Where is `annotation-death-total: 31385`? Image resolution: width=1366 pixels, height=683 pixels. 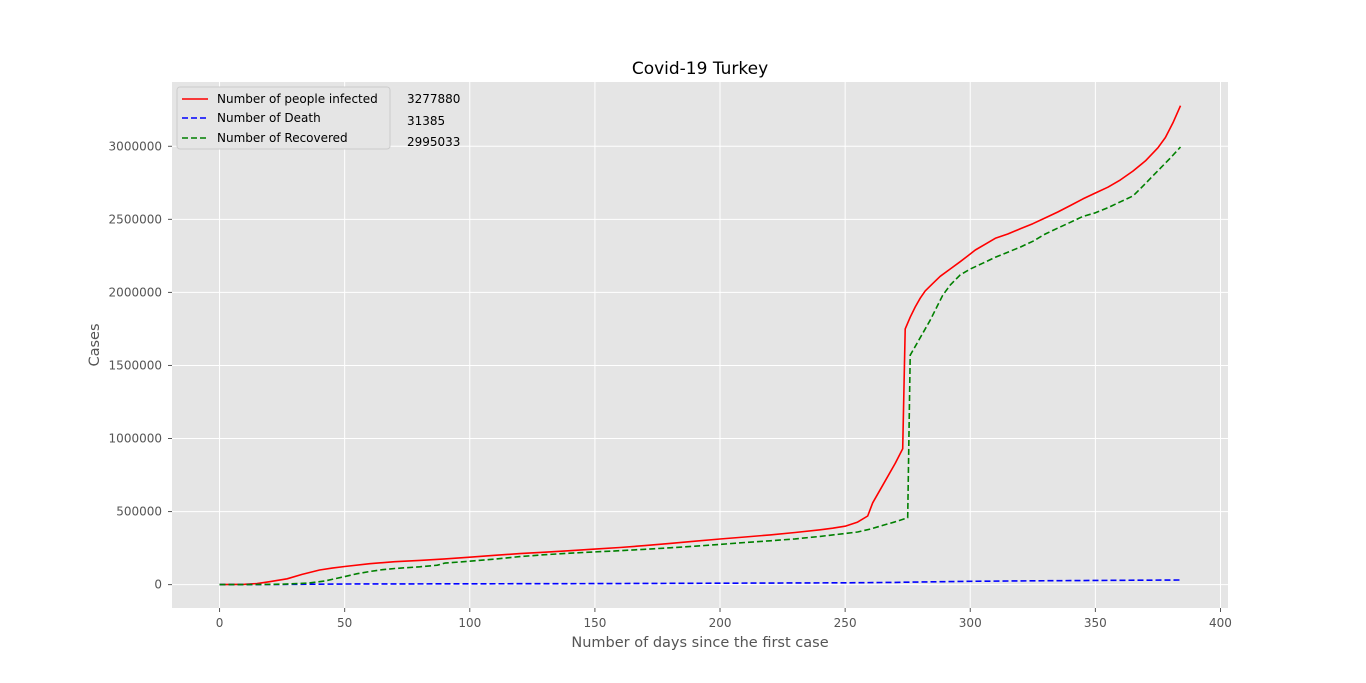 annotation-death-total: 31385 is located at coordinates (426, 121).